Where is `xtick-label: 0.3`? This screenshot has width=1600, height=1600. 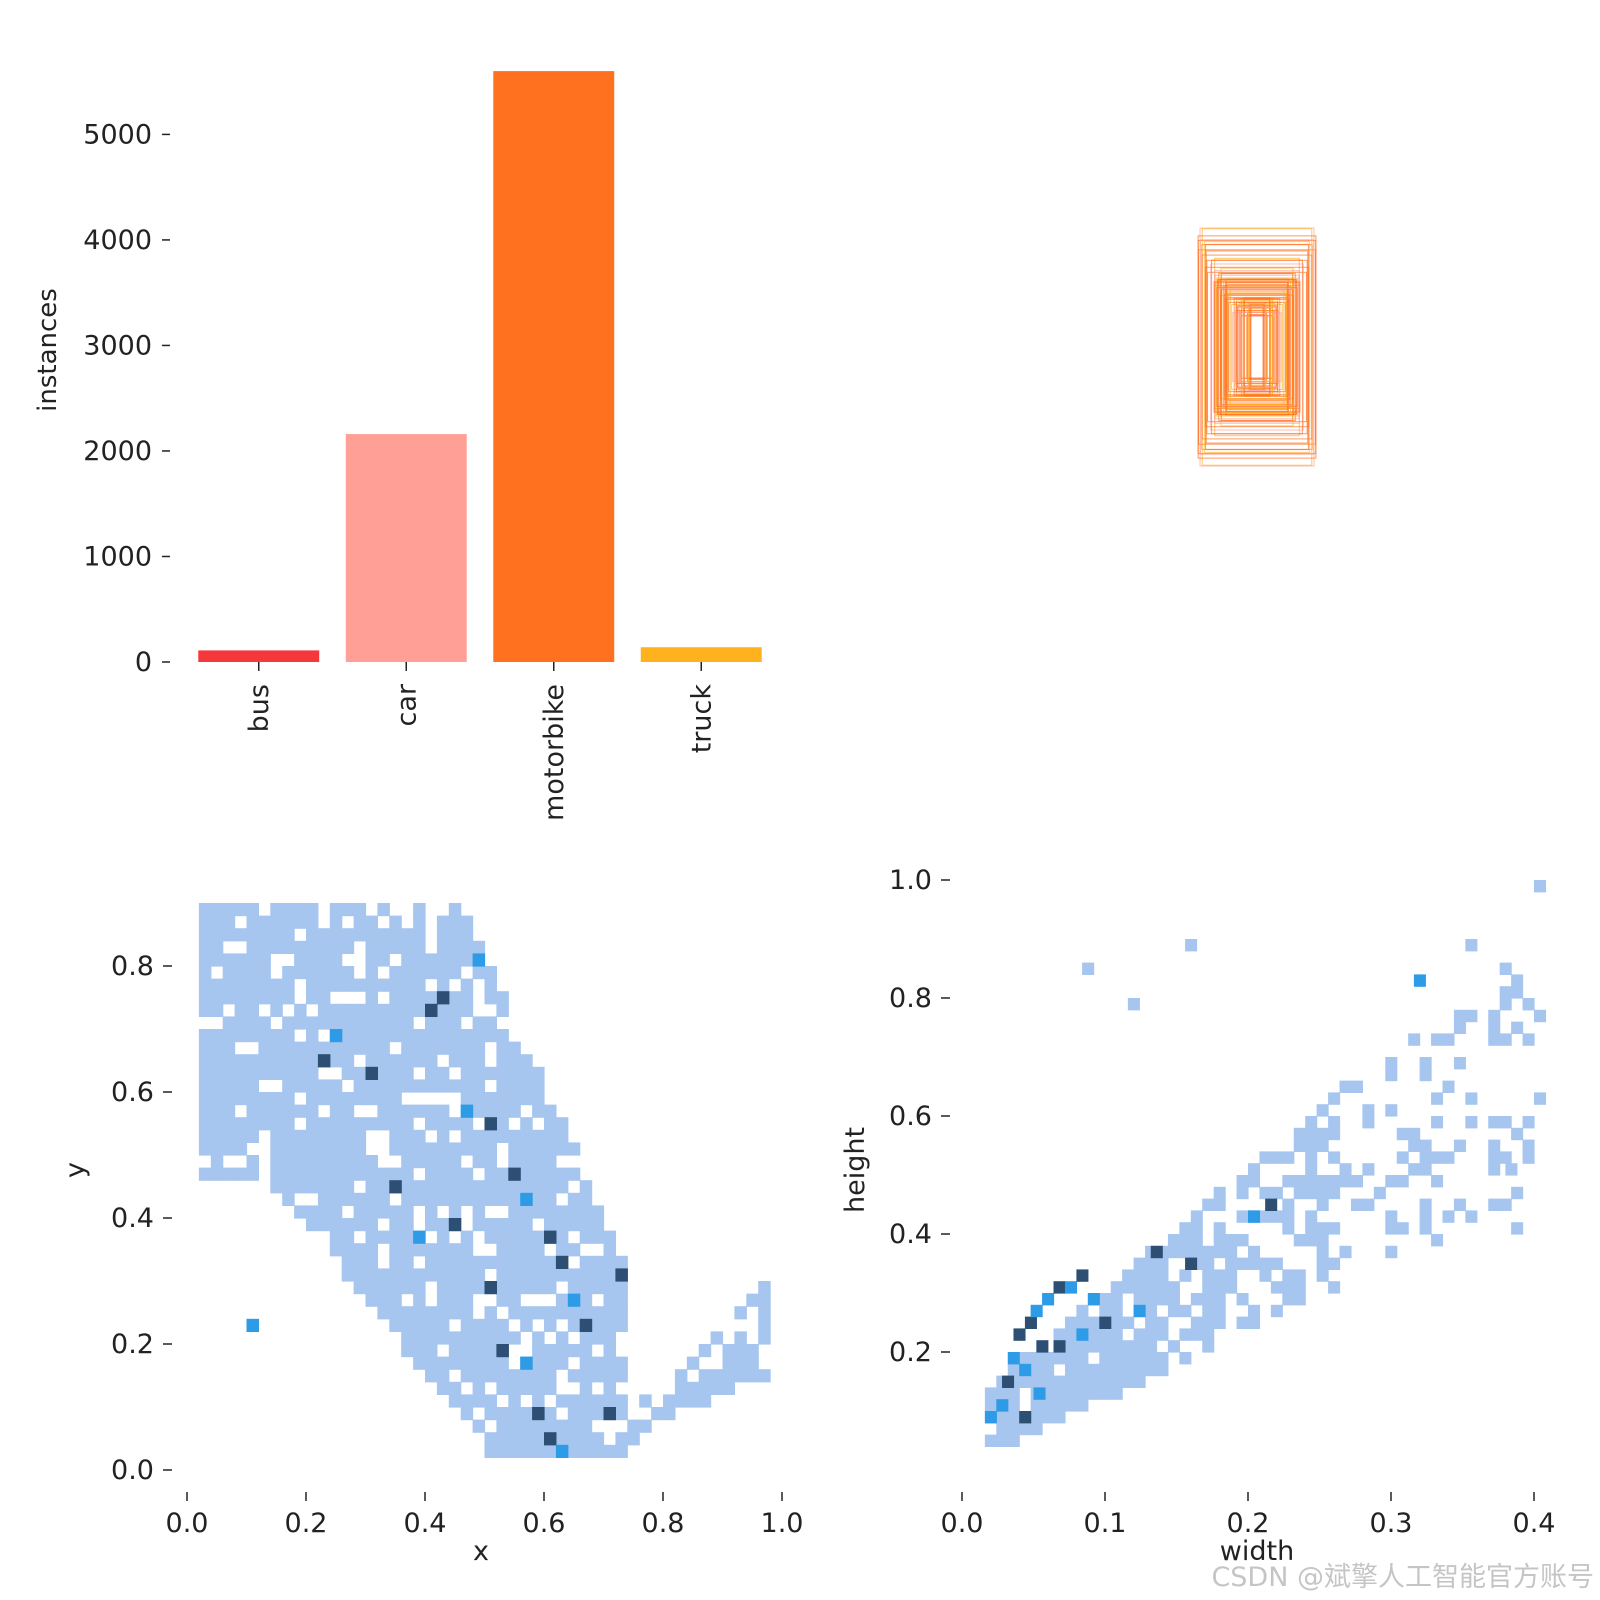 xtick-label: 0.3 is located at coordinates (1391, 1523).